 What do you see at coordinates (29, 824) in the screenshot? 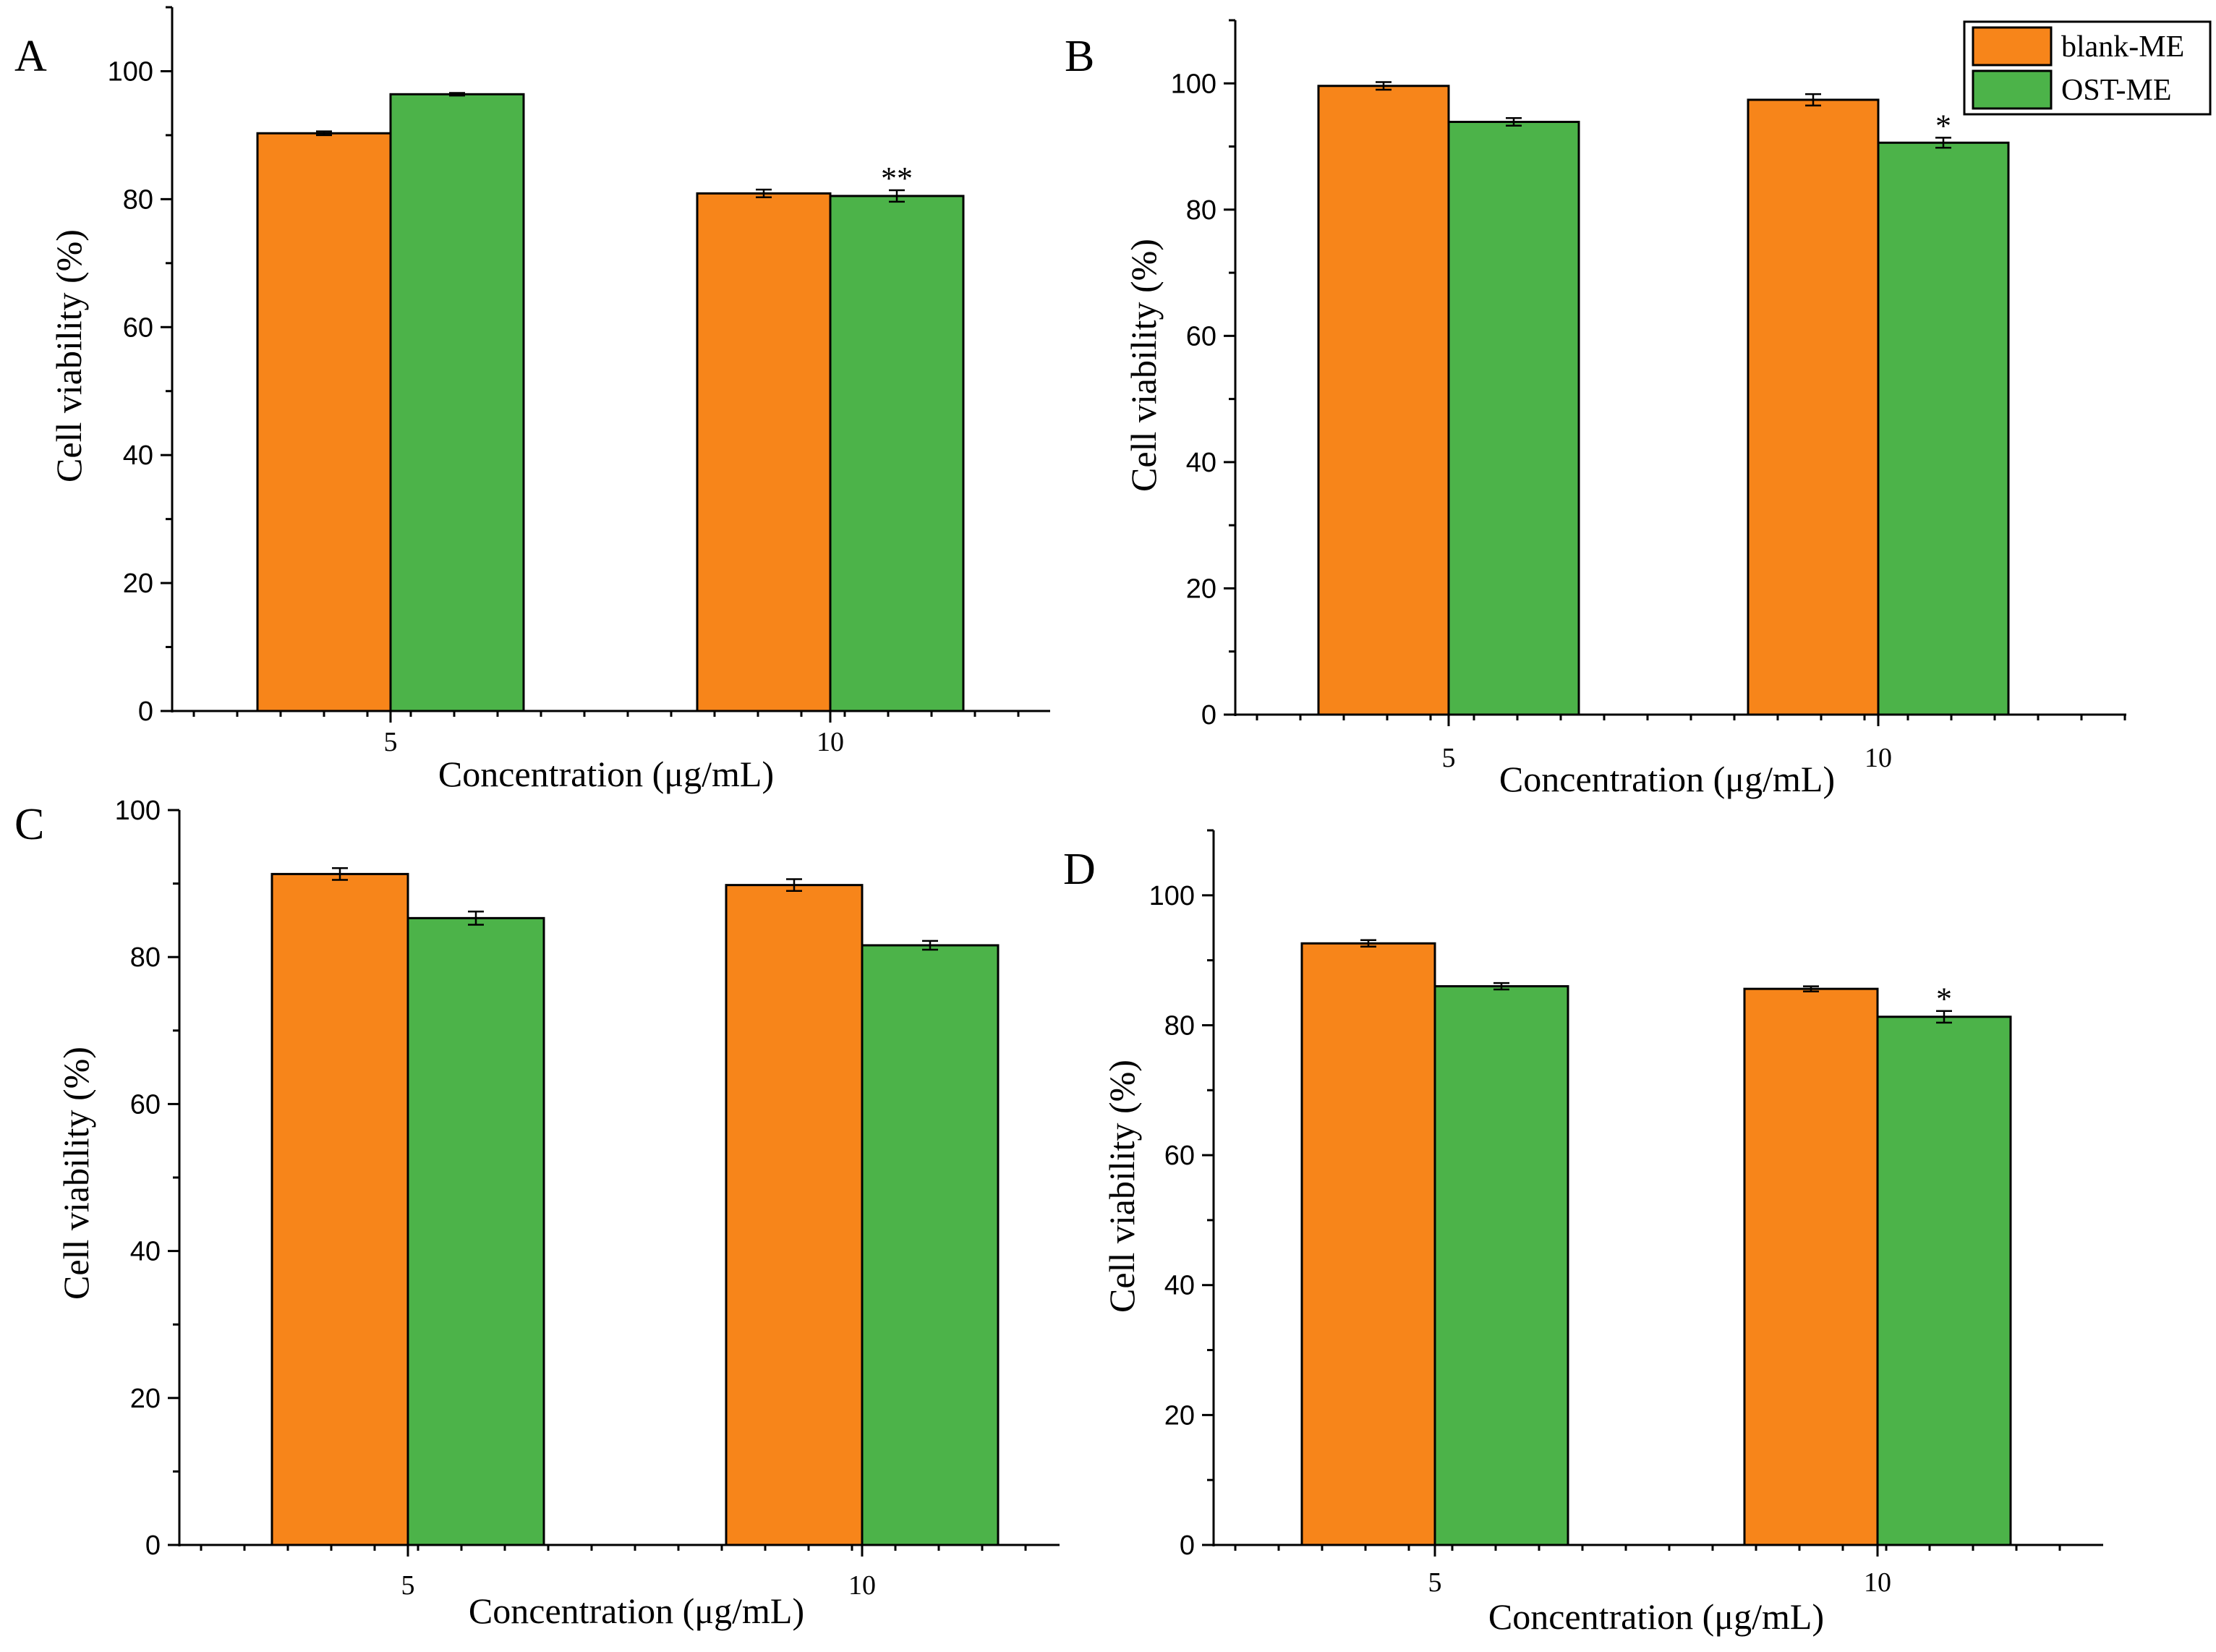
I see `panel-label: C` at bounding box center [29, 824].